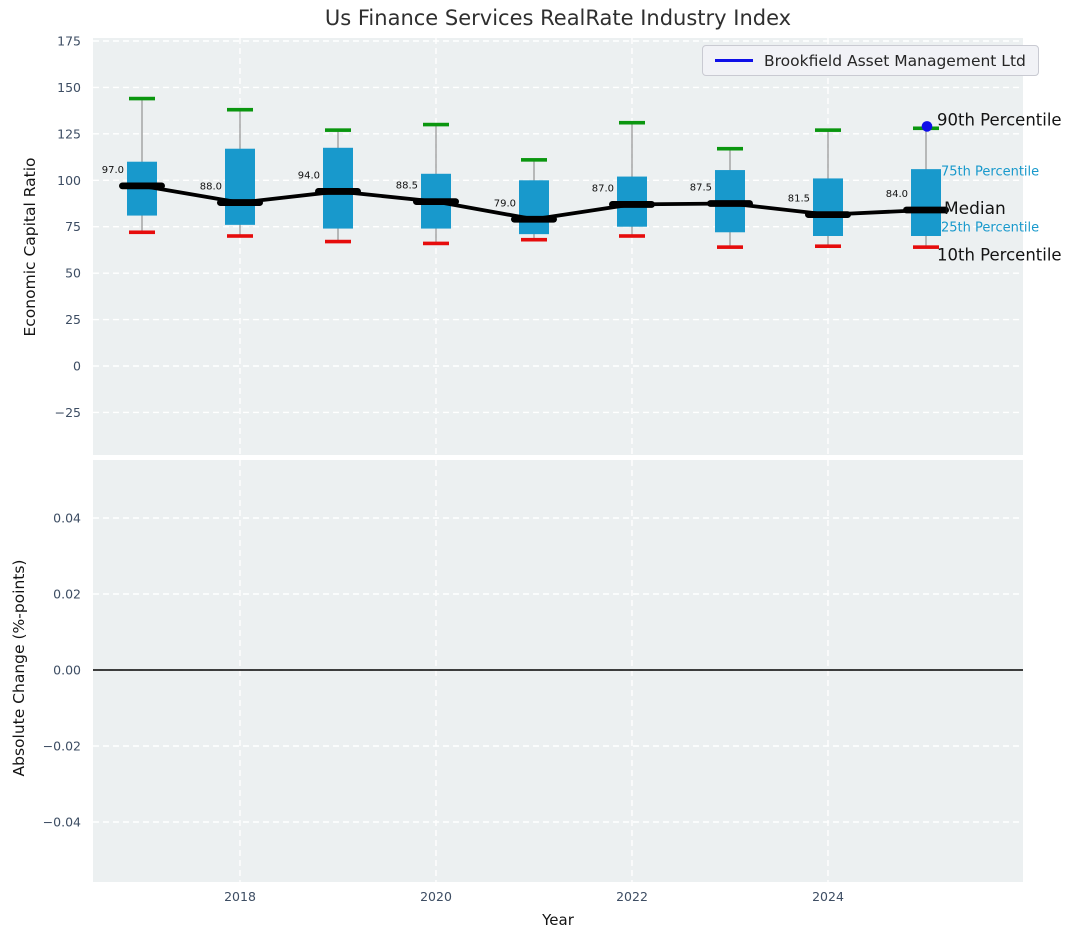  I want to click on y-tick-label: 0.00, so click(67, 670).